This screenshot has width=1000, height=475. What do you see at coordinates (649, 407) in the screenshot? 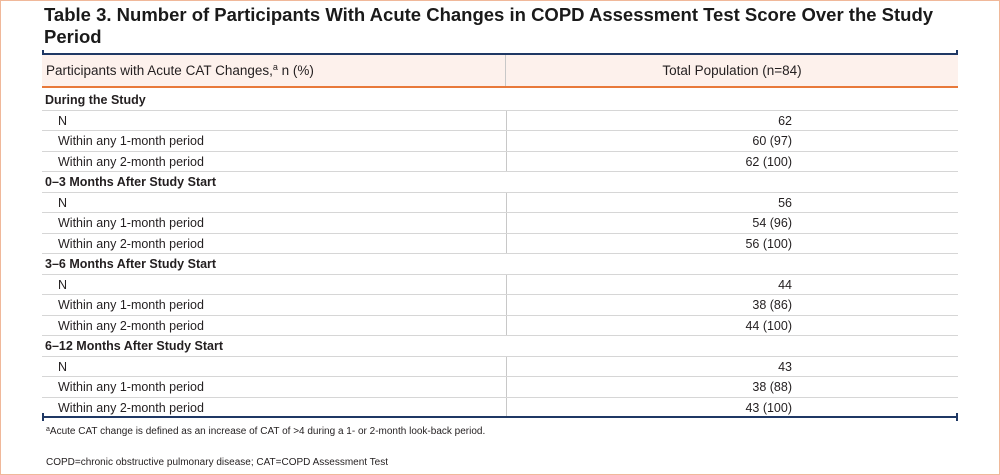
I see `row-value: 43 (100)` at bounding box center [649, 407].